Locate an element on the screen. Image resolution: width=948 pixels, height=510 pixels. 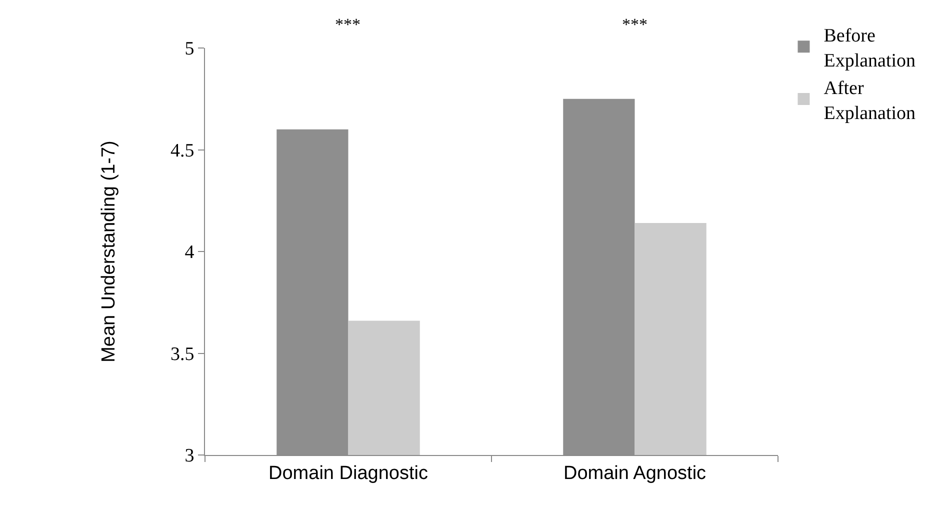
y-tick-label: 4 is located at coordinates (189, 253).